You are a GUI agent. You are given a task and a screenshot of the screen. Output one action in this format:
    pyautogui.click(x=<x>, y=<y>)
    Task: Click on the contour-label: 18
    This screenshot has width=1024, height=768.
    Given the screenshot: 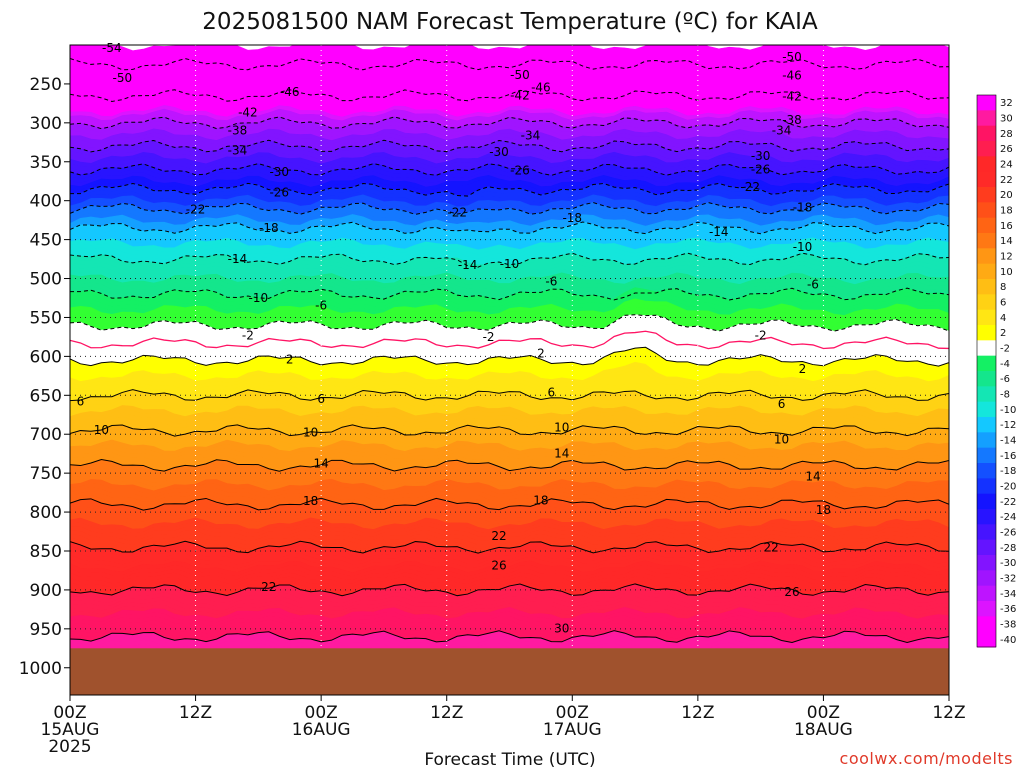 What is the action you would take?
    pyautogui.click(x=540, y=500)
    